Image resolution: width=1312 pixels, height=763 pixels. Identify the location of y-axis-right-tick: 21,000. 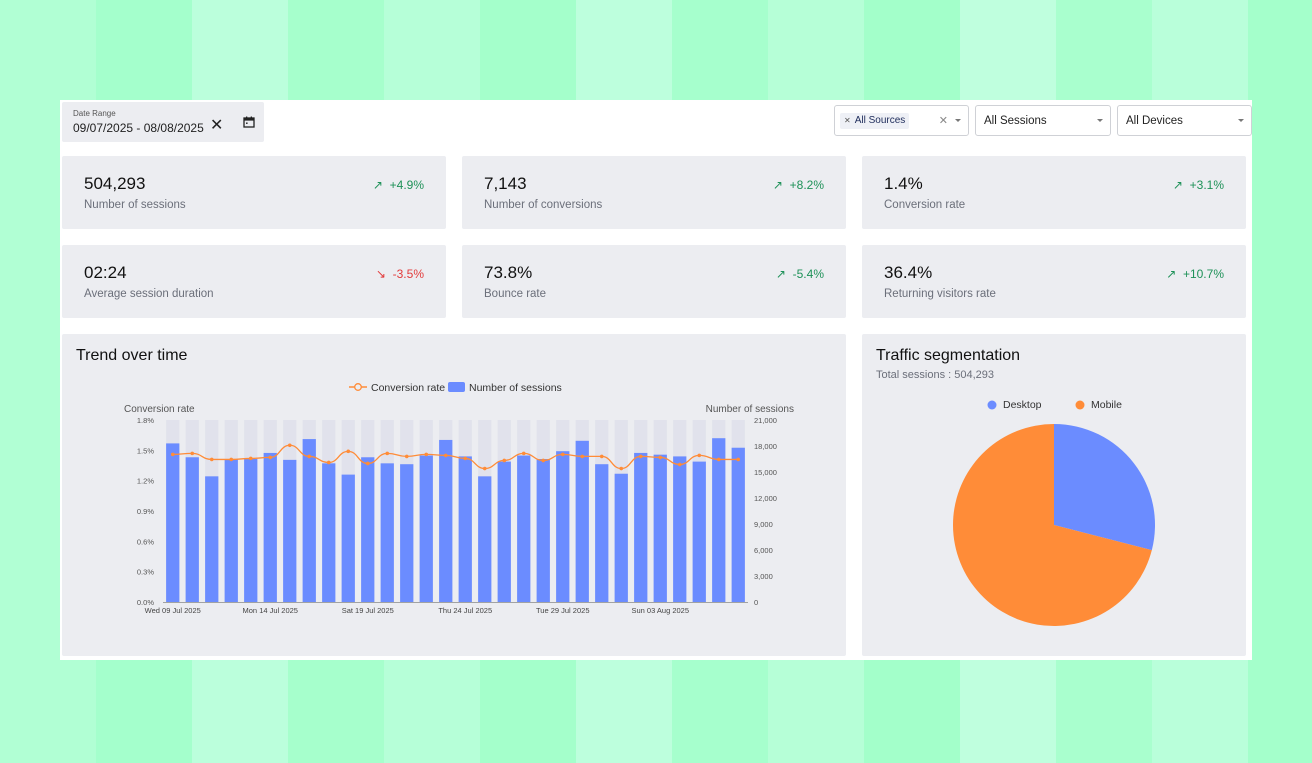
(765, 420).